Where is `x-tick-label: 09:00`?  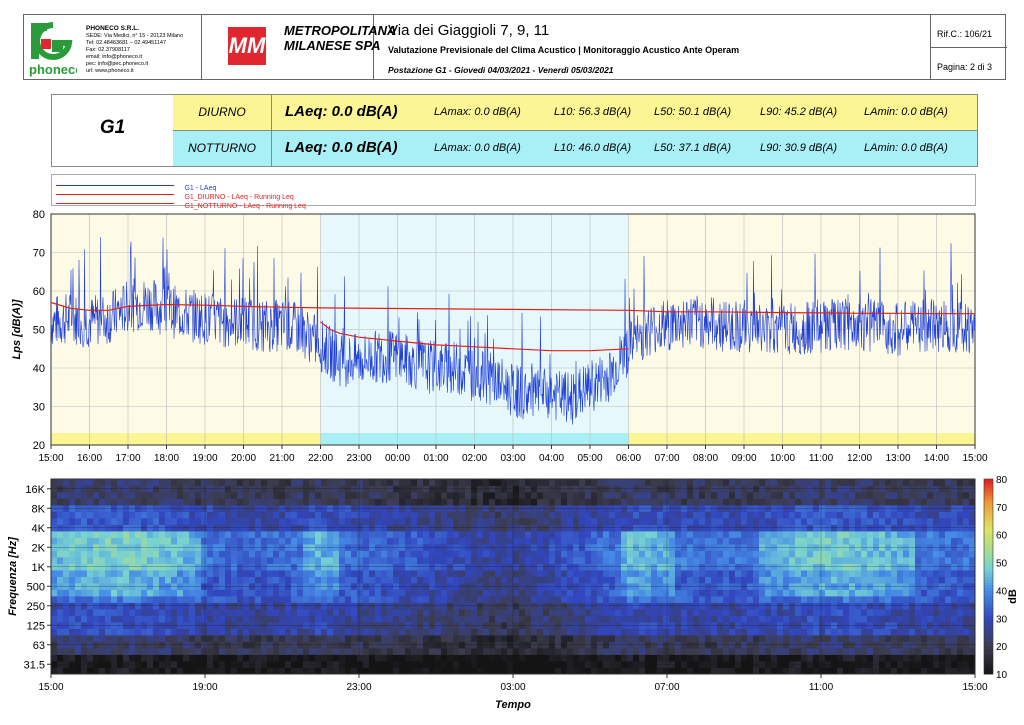 x-tick-label: 09:00 is located at coordinates (743, 458).